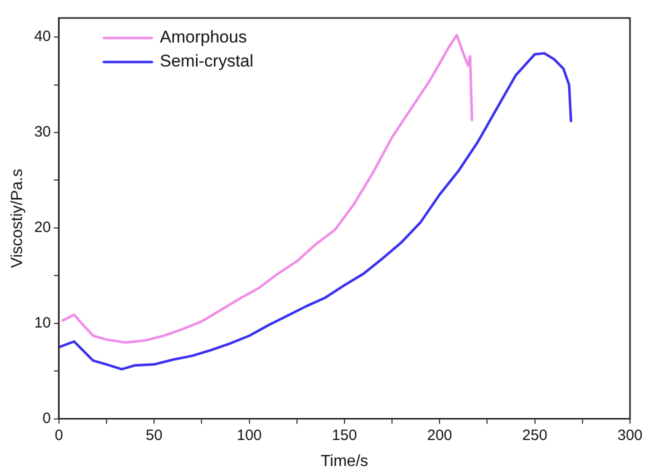 Image resolution: width=648 pixels, height=475 pixels. I want to click on y-axis-title: Viscostiy/Pa.s, so click(17, 218).